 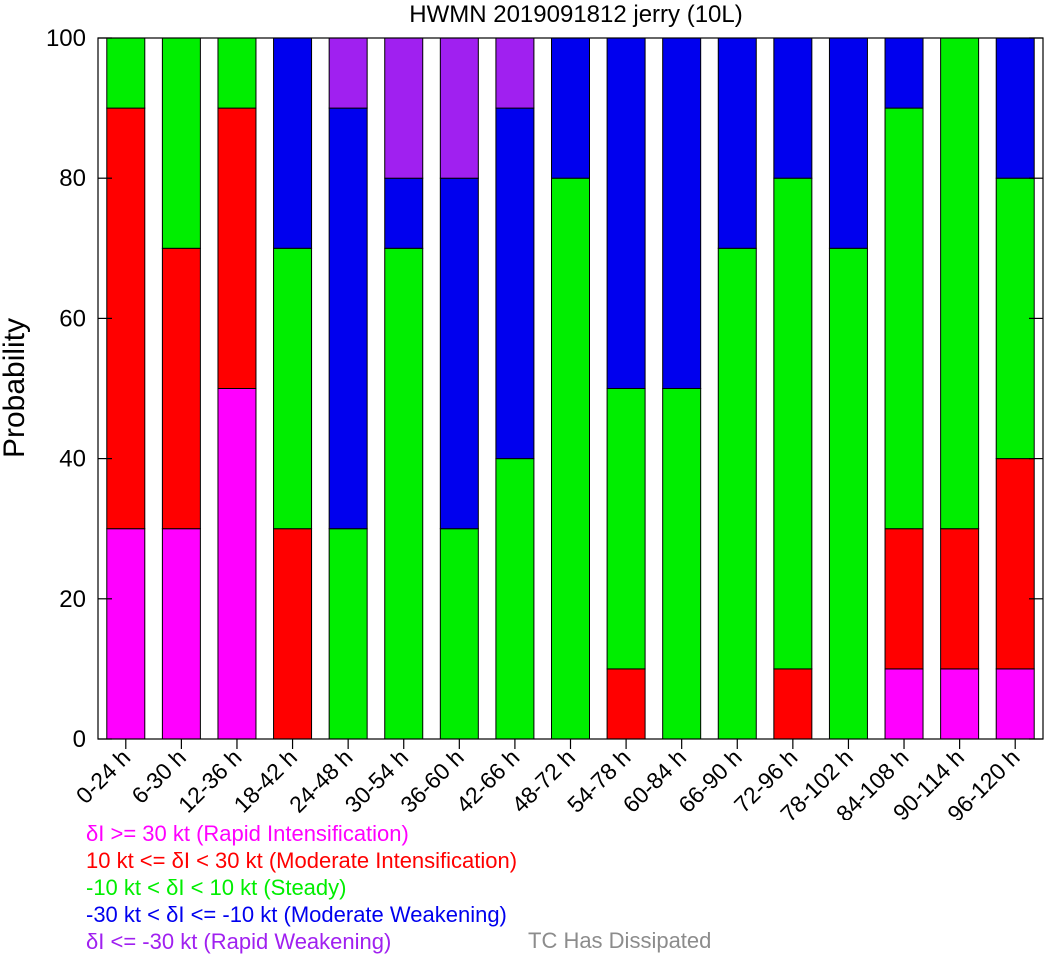 What do you see at coordinates (620, 940) in the screenshot?
I see `legend-item-dissipated: TC Has Dissipated` at bounding box center [620, 940].